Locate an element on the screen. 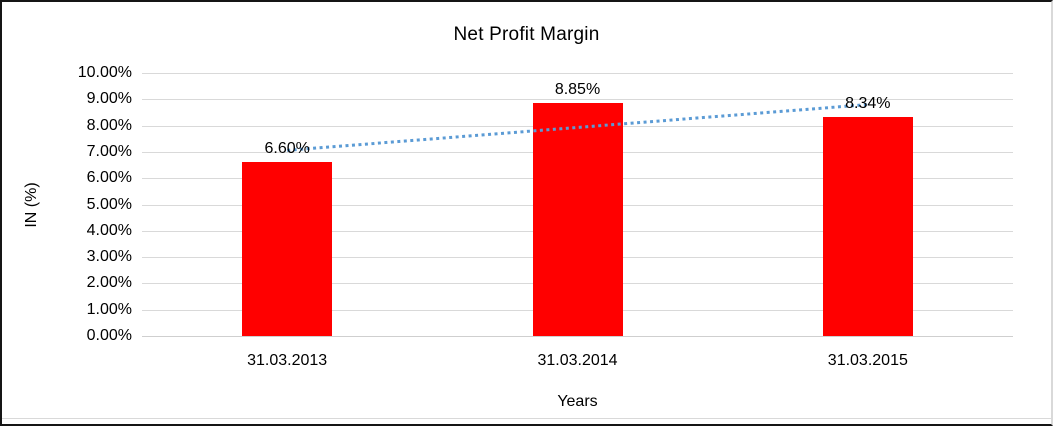  x-axis-line is located at coordinates (577, 336).